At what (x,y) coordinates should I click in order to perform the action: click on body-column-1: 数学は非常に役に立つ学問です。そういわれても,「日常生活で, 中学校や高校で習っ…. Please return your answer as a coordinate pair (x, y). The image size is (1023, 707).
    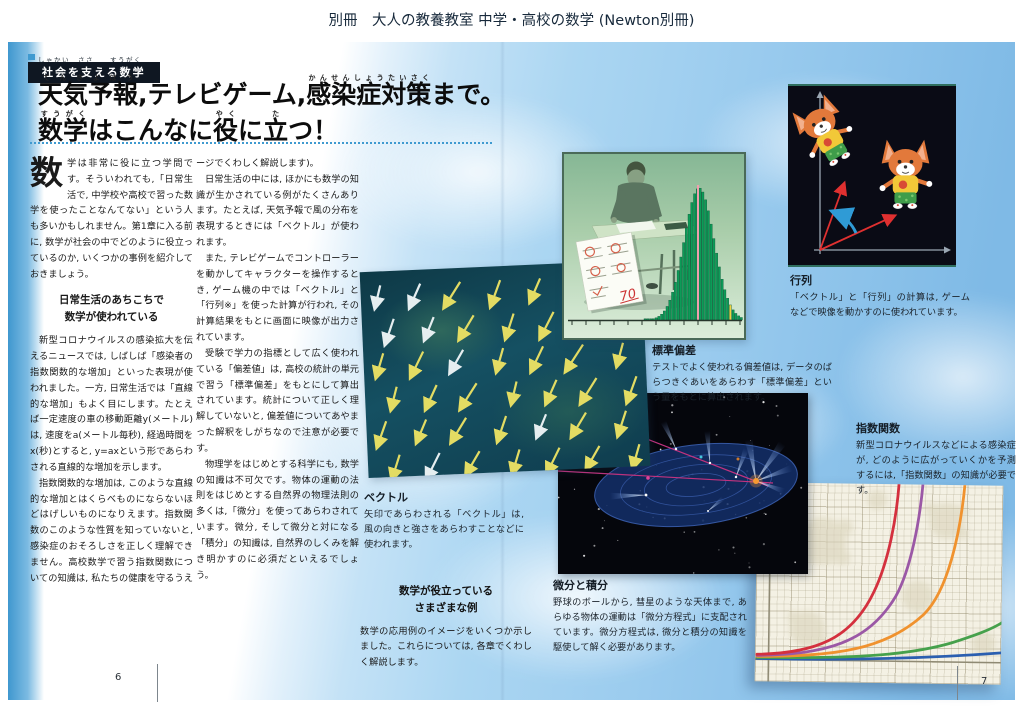
    Looking at the image, I should click on (111, 372).